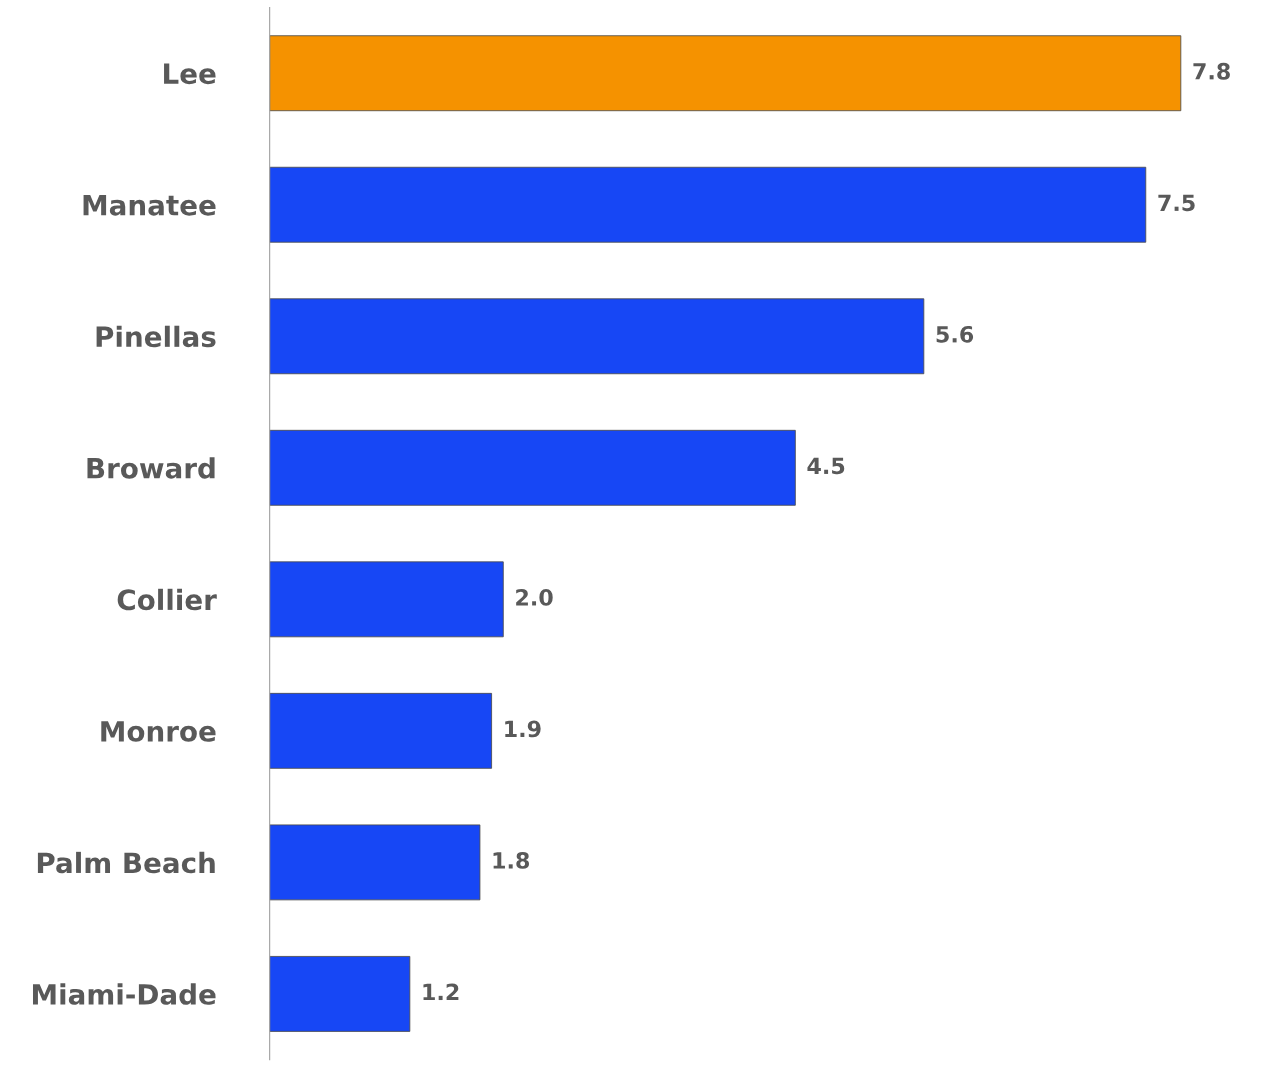 The height and width of the screenshot is (1065, 1278). Describe the element at coordinates (167, 599) in the screenshot. I see `y-tick-label: Collier` at that location.